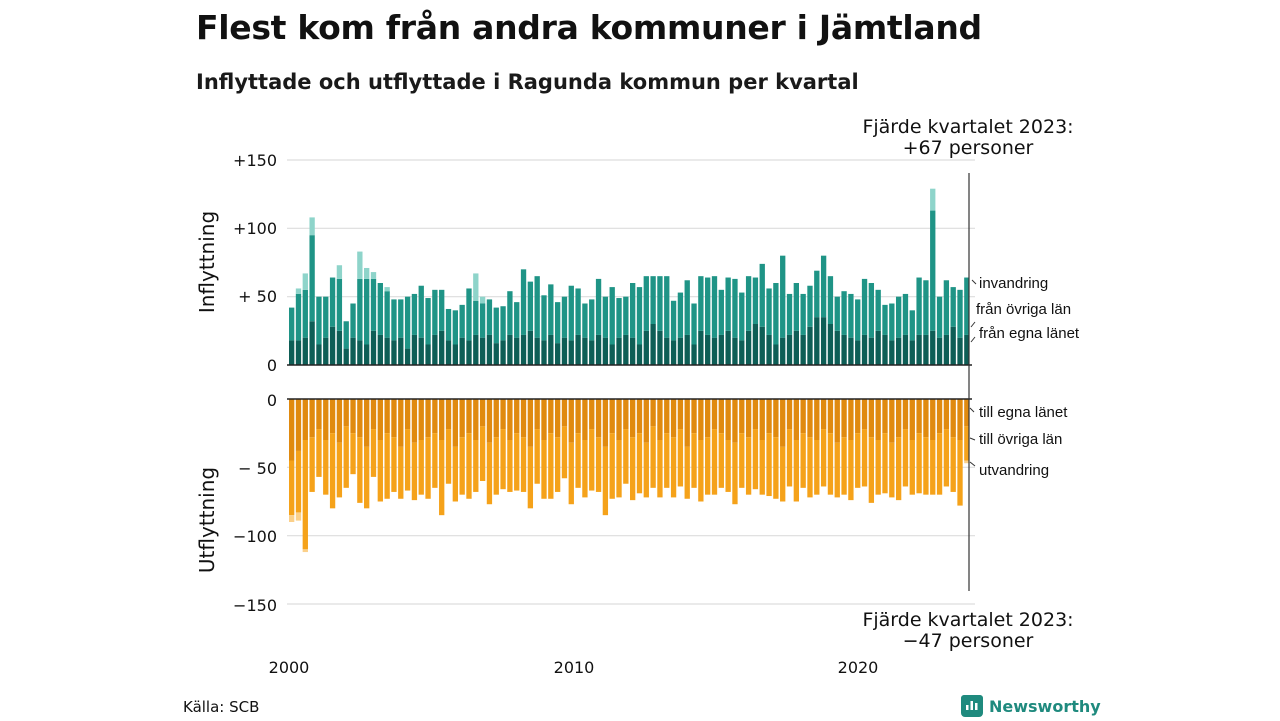 This screenshot has width=1280, height=721. Describe the element at coordinates (967, 462) in the screenshot. I see `bar-emigration` at that location.